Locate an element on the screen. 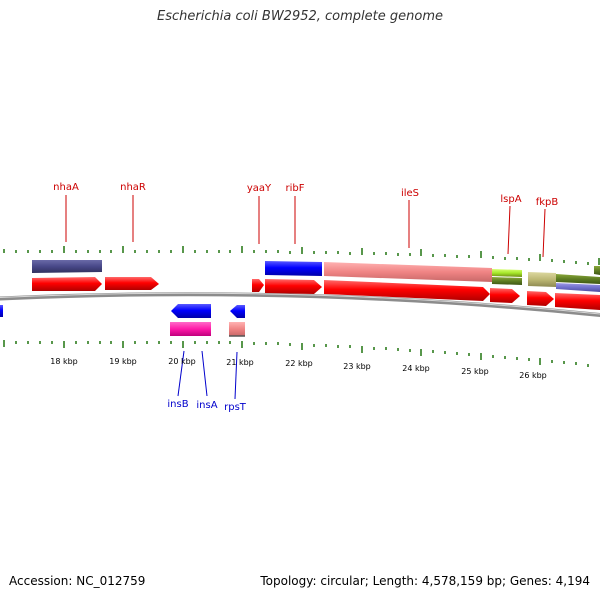 This screenshot has width=600, height=600. gene-label-ileS: ileS is located at coordinates (410, 193).